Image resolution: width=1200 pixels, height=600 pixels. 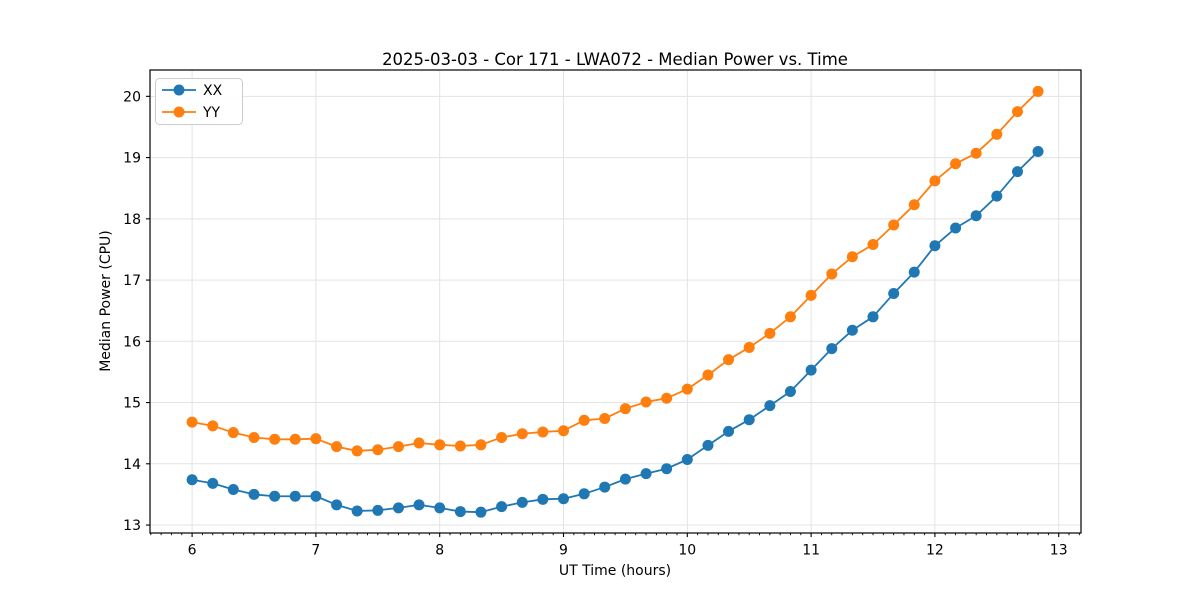 What do you see at coordinates (132, 220) in the screenshot?
I see `y-axis-tick-label: 18` at bounding box center [132, 220].